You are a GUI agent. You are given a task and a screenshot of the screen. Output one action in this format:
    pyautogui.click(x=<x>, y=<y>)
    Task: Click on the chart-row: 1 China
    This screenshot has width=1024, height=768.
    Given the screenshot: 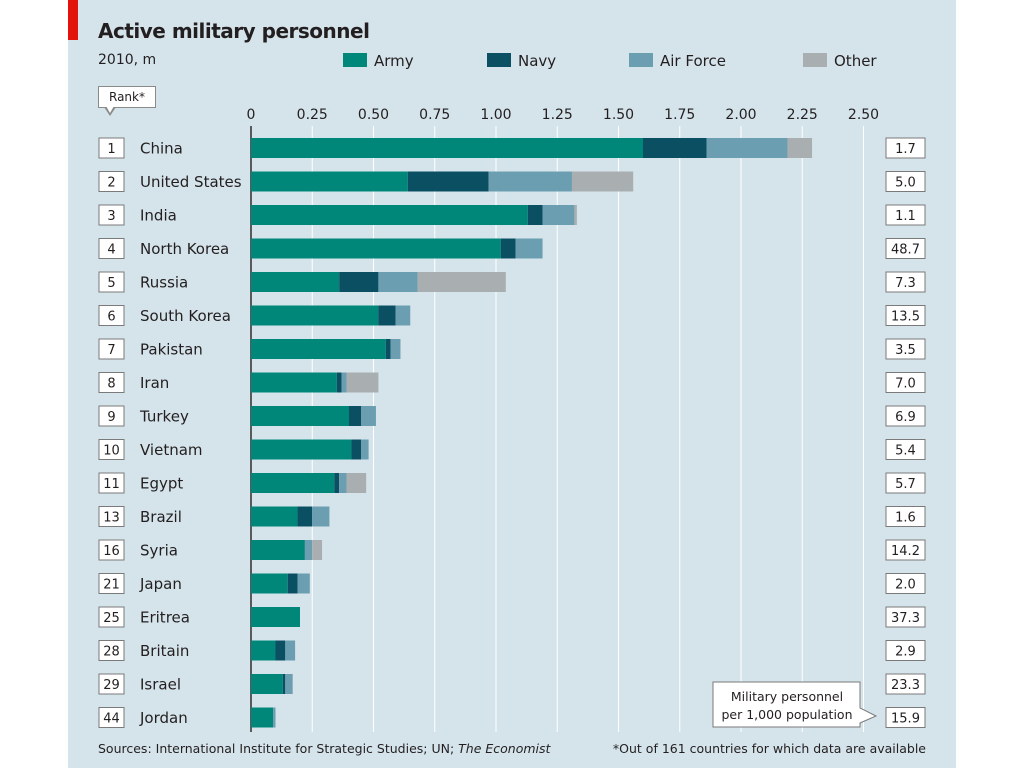 What is the action you would take?
    pyautogui.click(x=455, y=148)
    